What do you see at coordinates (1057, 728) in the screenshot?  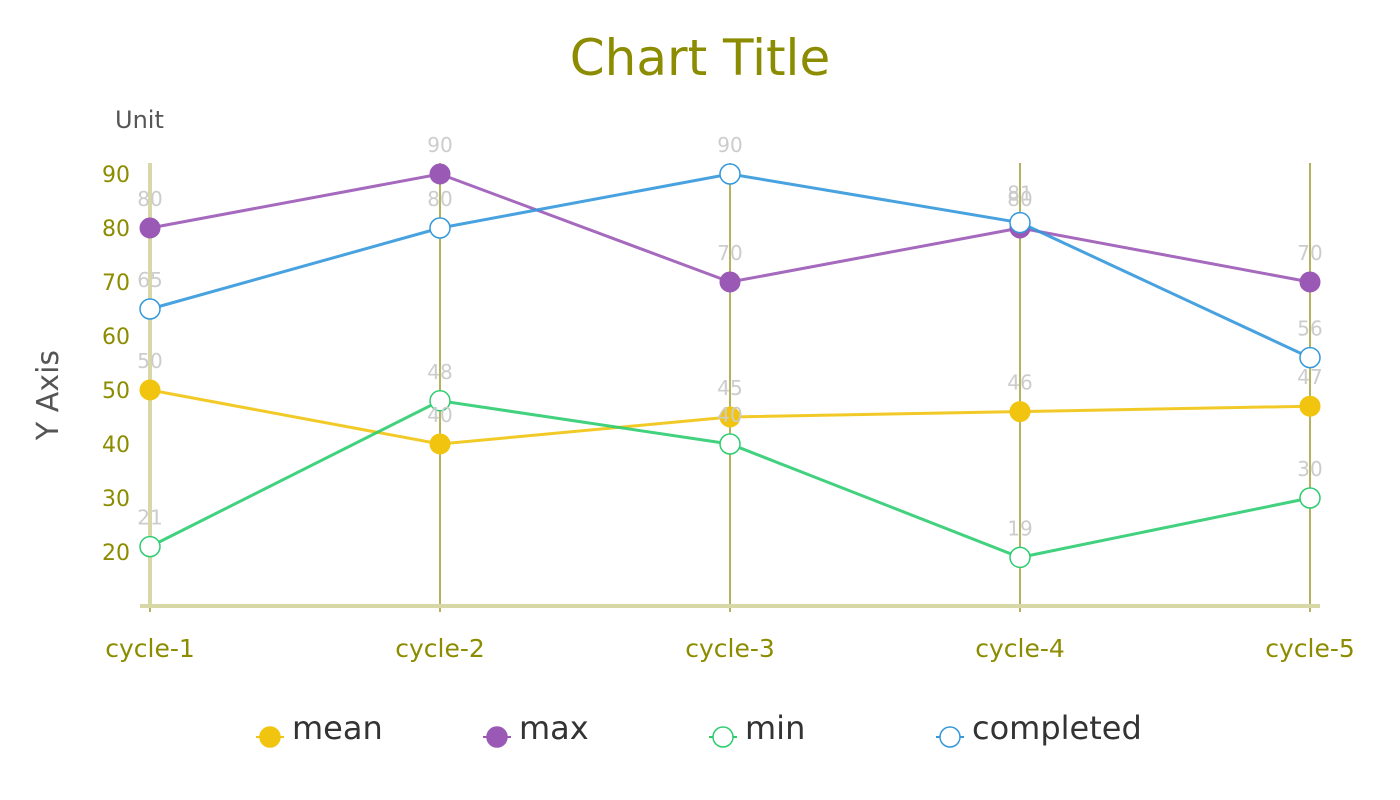 I see `legend-label-completed: completed` at bounding box center [1057, 728].